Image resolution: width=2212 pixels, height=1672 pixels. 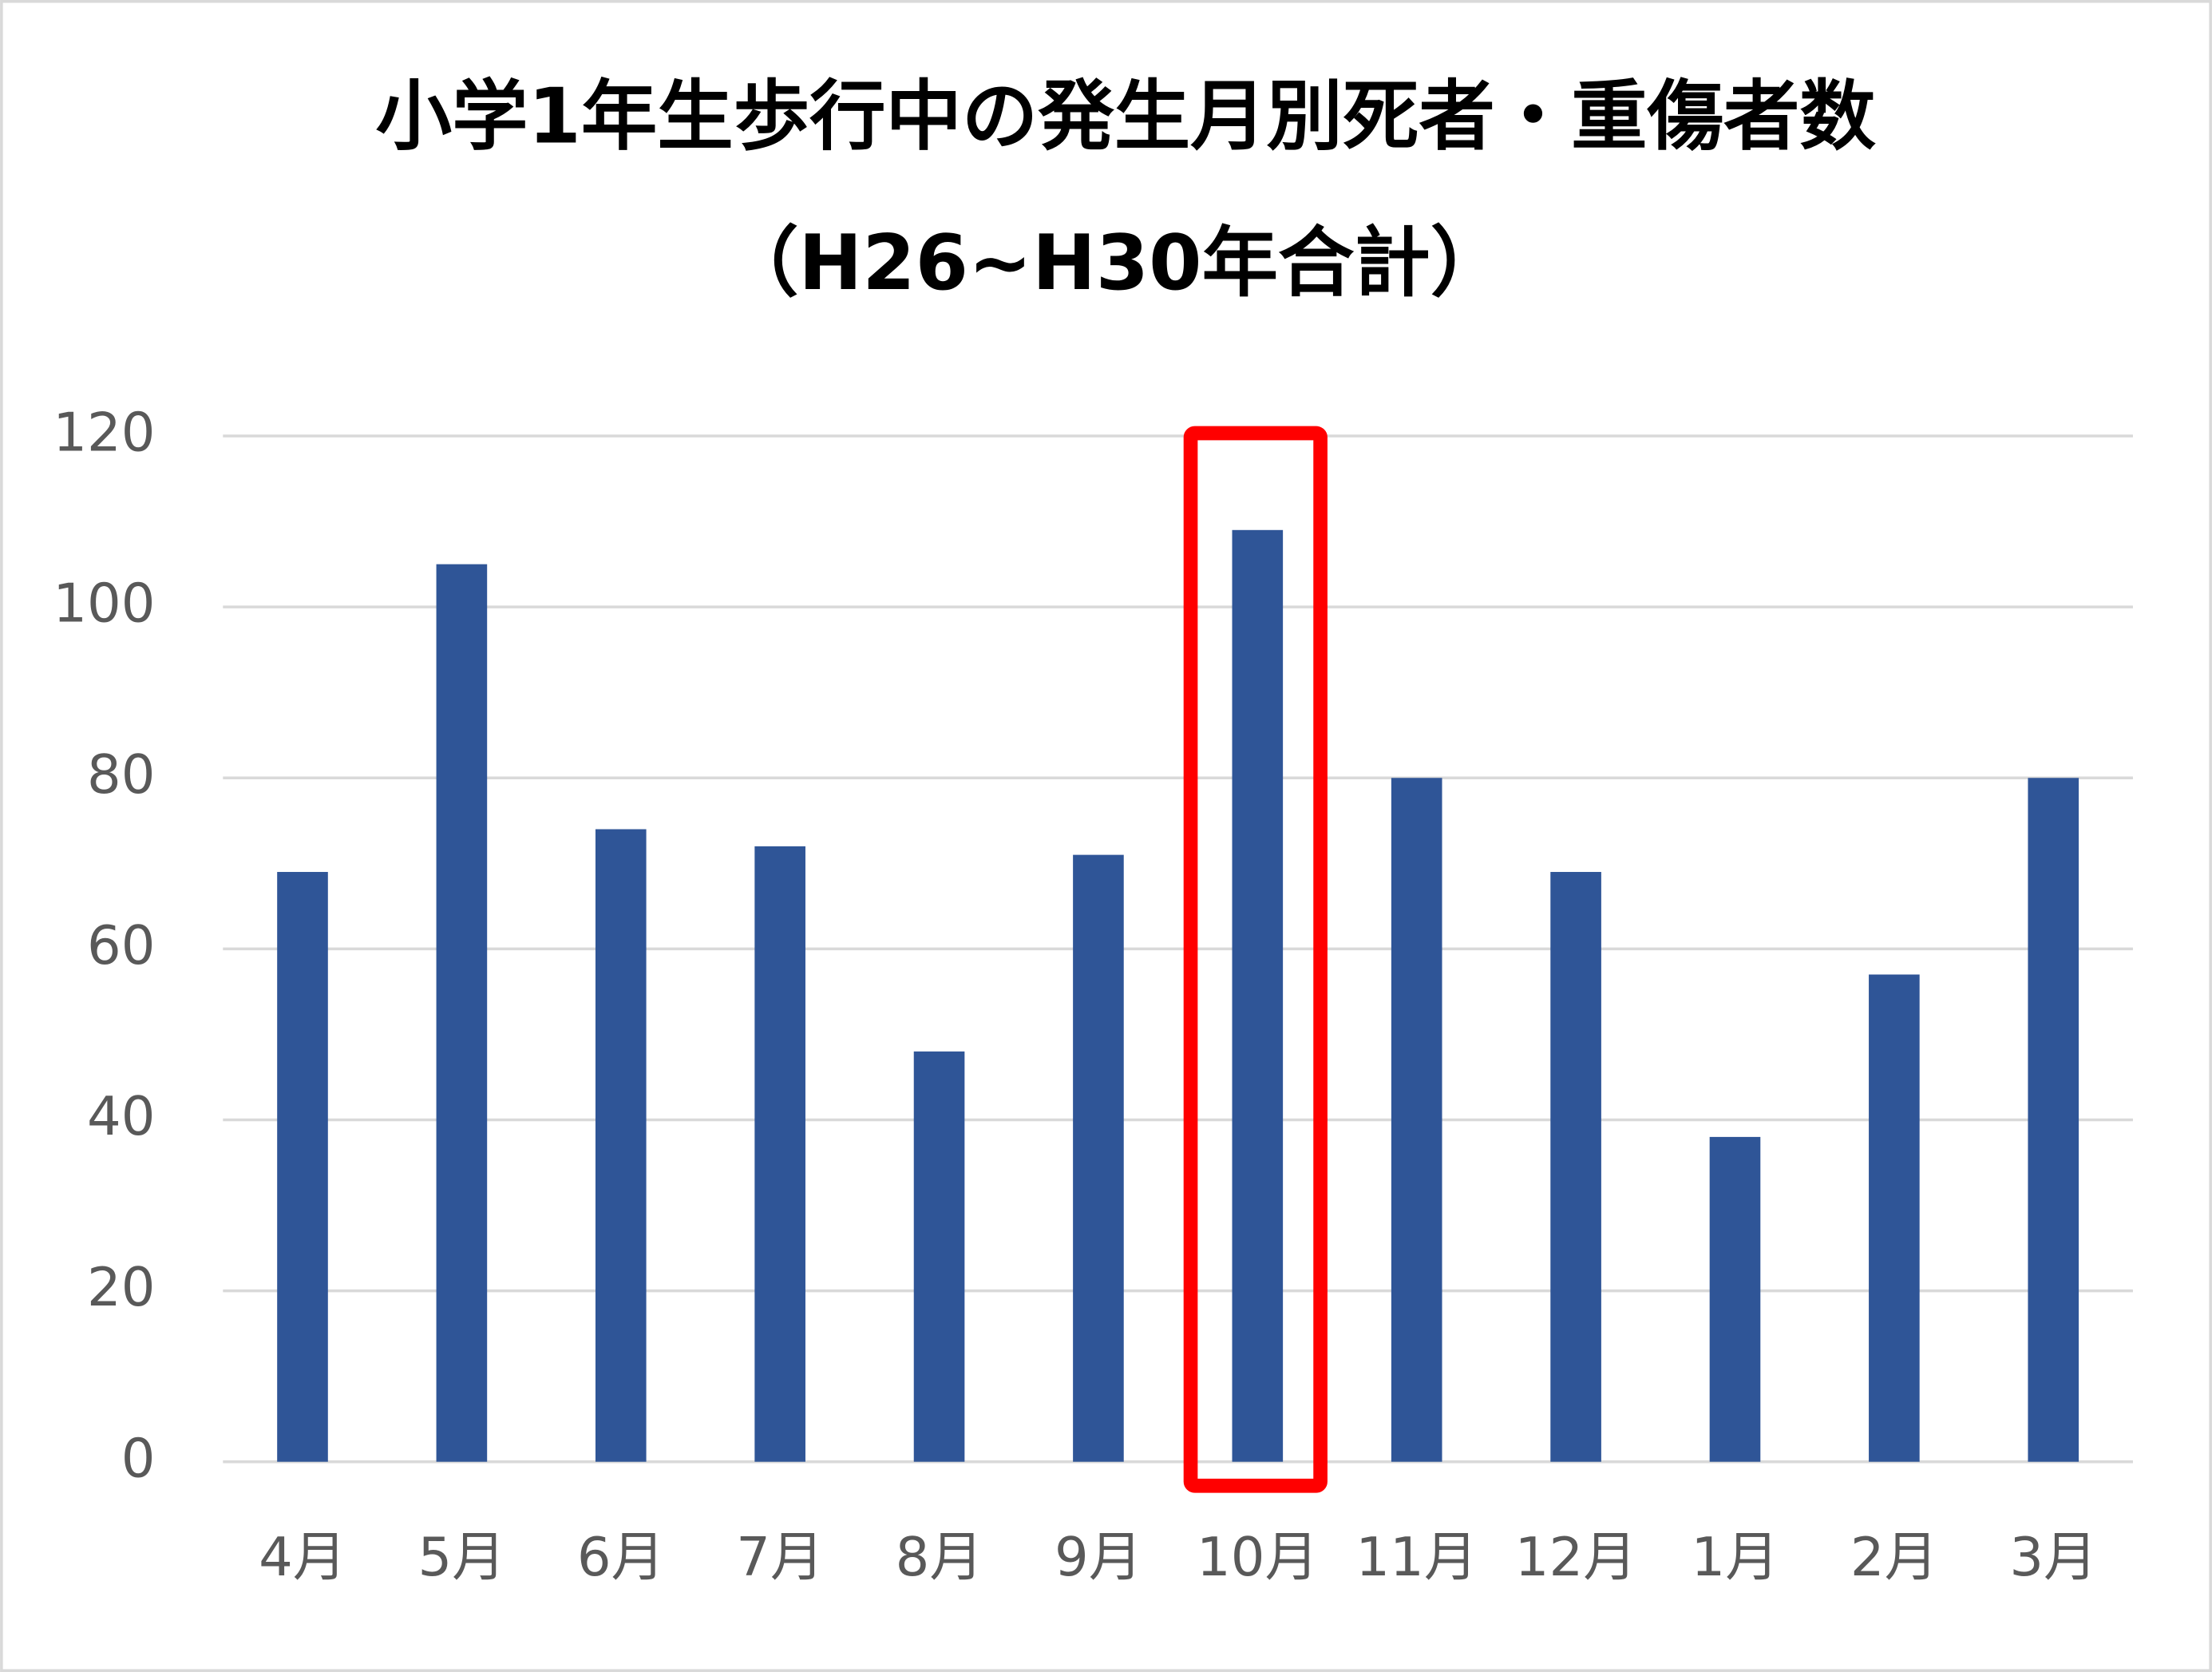 I want to click on x-tick-label: 2月, so click(x=1894, y=1557).